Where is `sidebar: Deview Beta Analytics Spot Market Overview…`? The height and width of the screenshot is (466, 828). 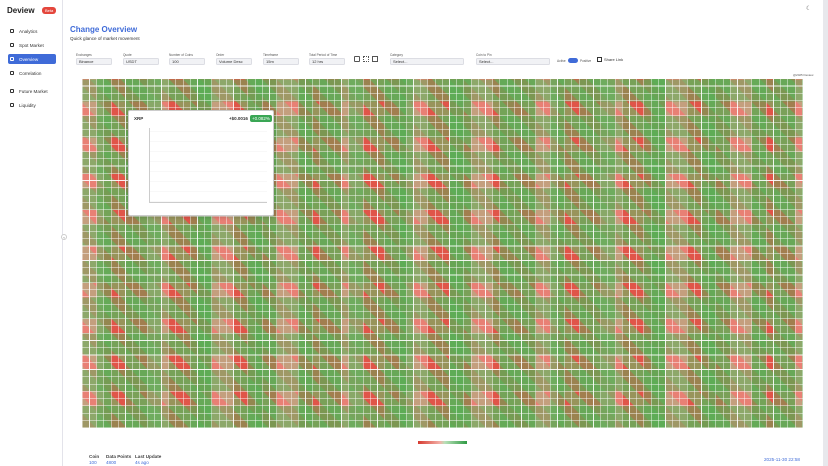 sidebar: Deview Beta Analytics Spot Market Overview… is located at coordinates (31, 233).